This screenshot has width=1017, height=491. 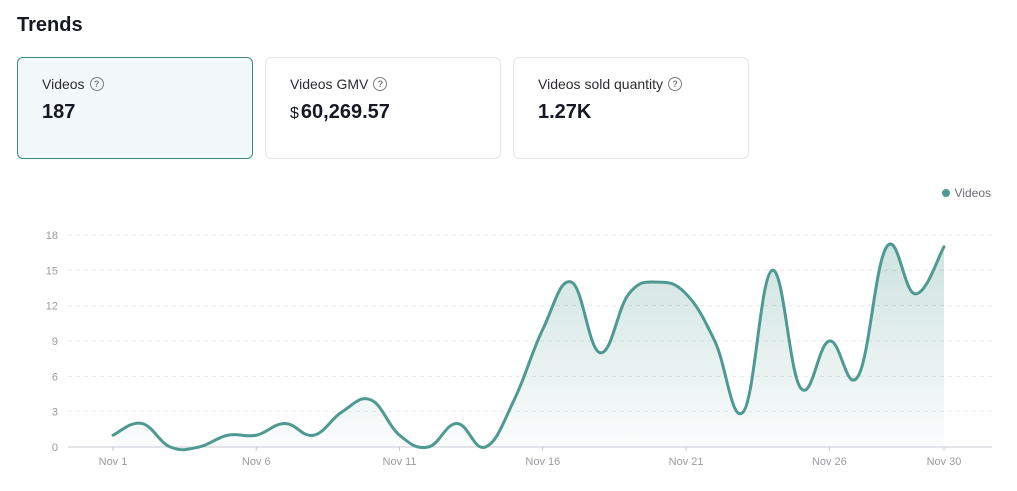 What do you see at coordinates (631, 112) in the screenshot?
I see `videos-sold-quantity-card-value: 1.27K` at bounding box center [631, 112].